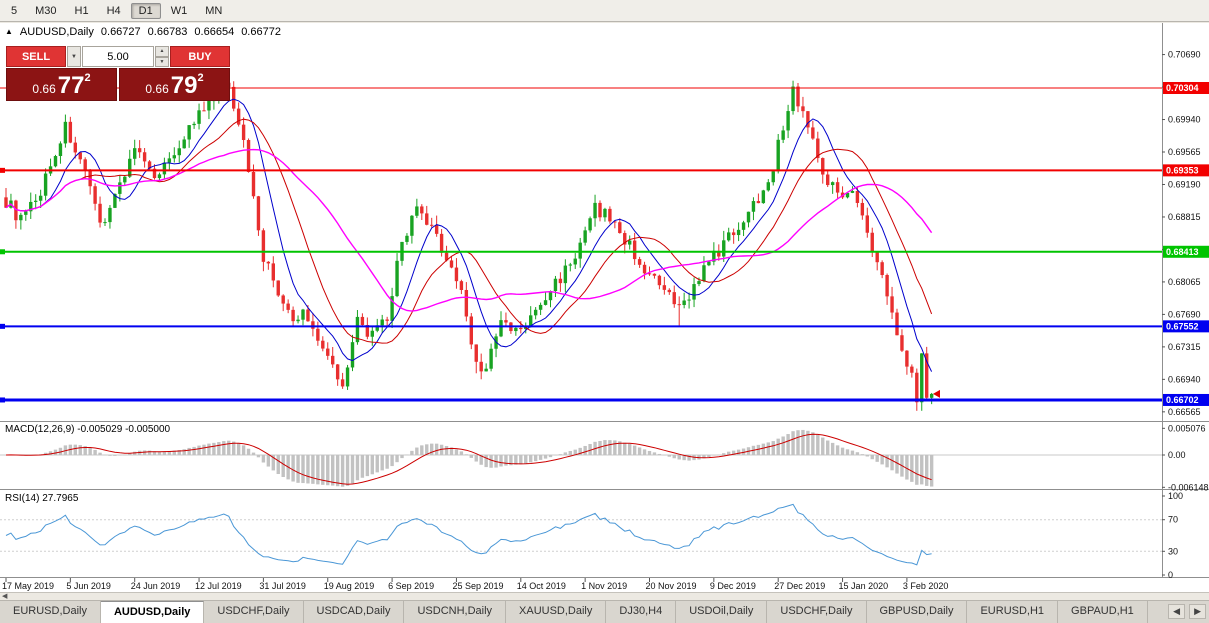  I want to click on svg-text: 0.66702, so click(1182, 400).